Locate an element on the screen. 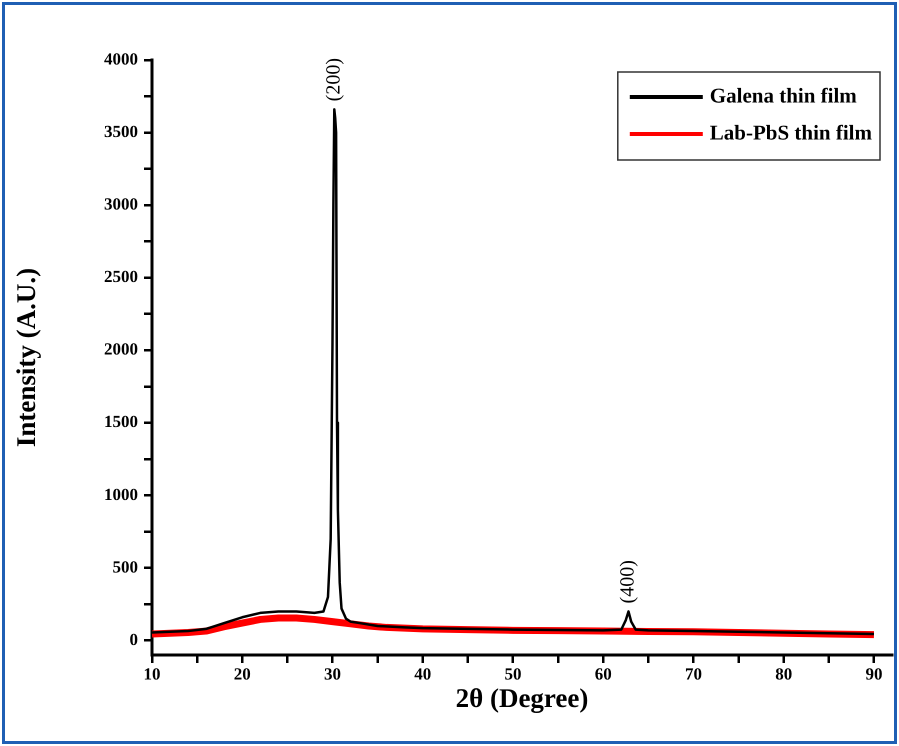 This screenshot has width=899, height=746. y-tick-label: 500 is located at coordinates (125, 566).